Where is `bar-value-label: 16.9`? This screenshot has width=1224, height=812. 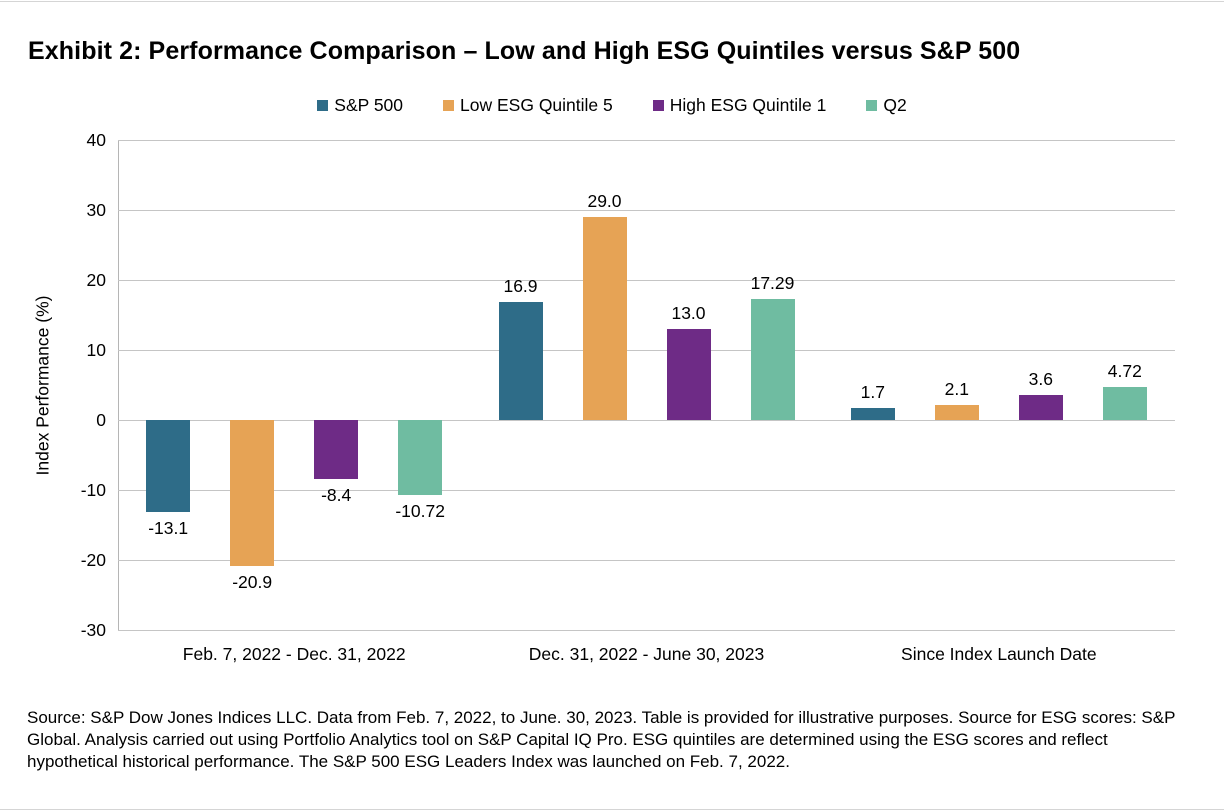
bar-value-label: 16.9 is located at coordinates (520, 285).